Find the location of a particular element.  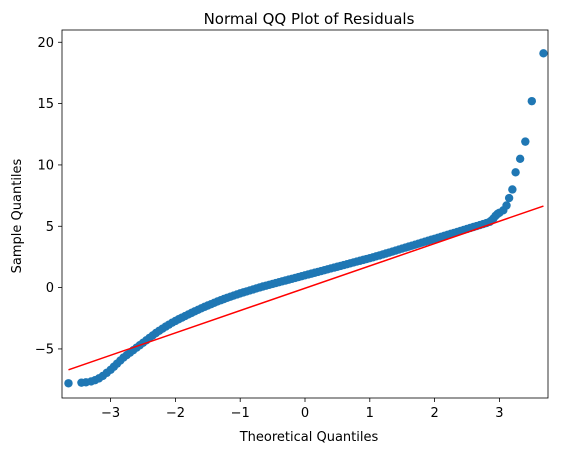

y-tick-label: 0 is located at coordinates (50, 288).